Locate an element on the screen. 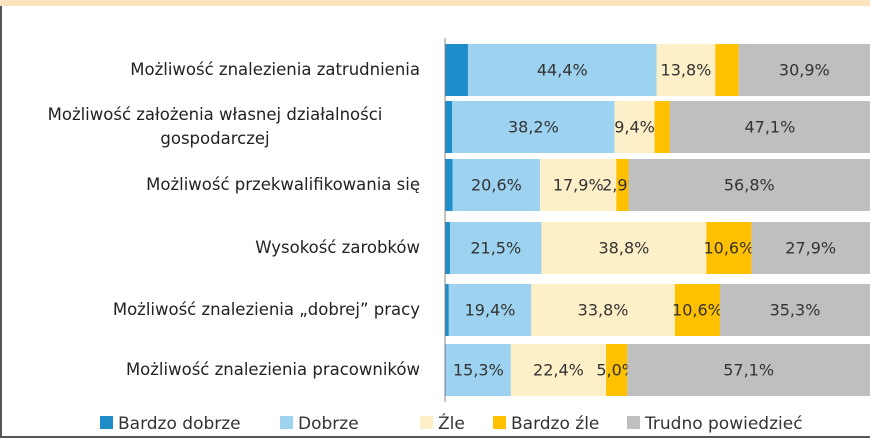 This screenshot has width=870, height=438. legend-label: Bardzo dobrze is located at coordinates (179, 424).